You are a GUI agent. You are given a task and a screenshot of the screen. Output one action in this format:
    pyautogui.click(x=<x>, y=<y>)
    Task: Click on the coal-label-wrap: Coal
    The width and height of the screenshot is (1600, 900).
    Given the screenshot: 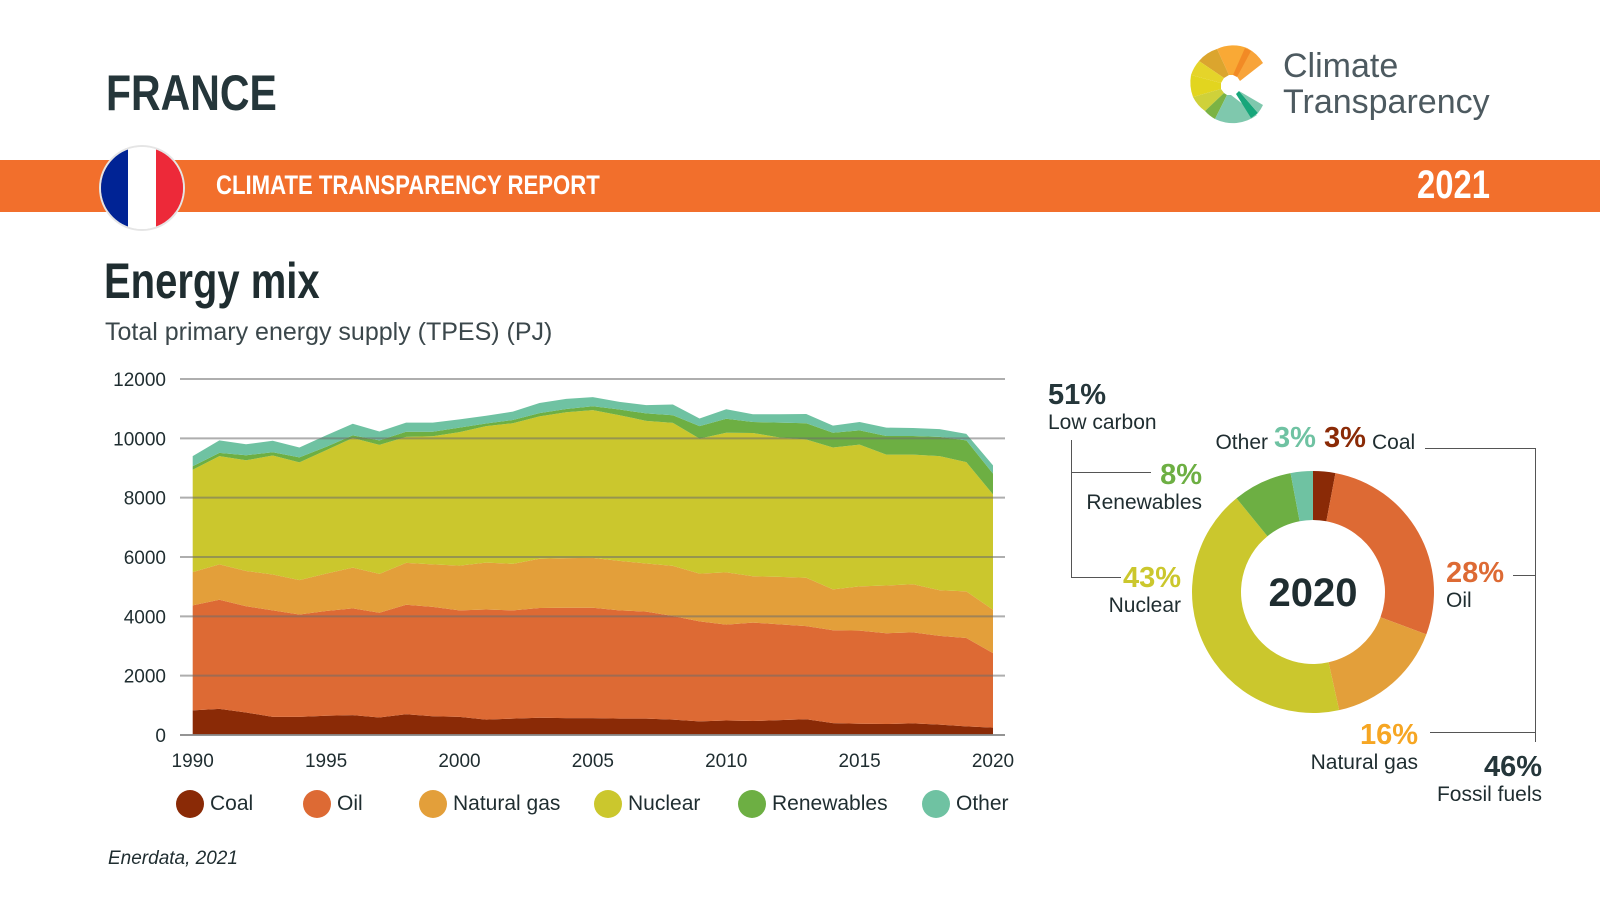 What is the action you would take?
    pyautogui.click(x=1393, y=443)
    